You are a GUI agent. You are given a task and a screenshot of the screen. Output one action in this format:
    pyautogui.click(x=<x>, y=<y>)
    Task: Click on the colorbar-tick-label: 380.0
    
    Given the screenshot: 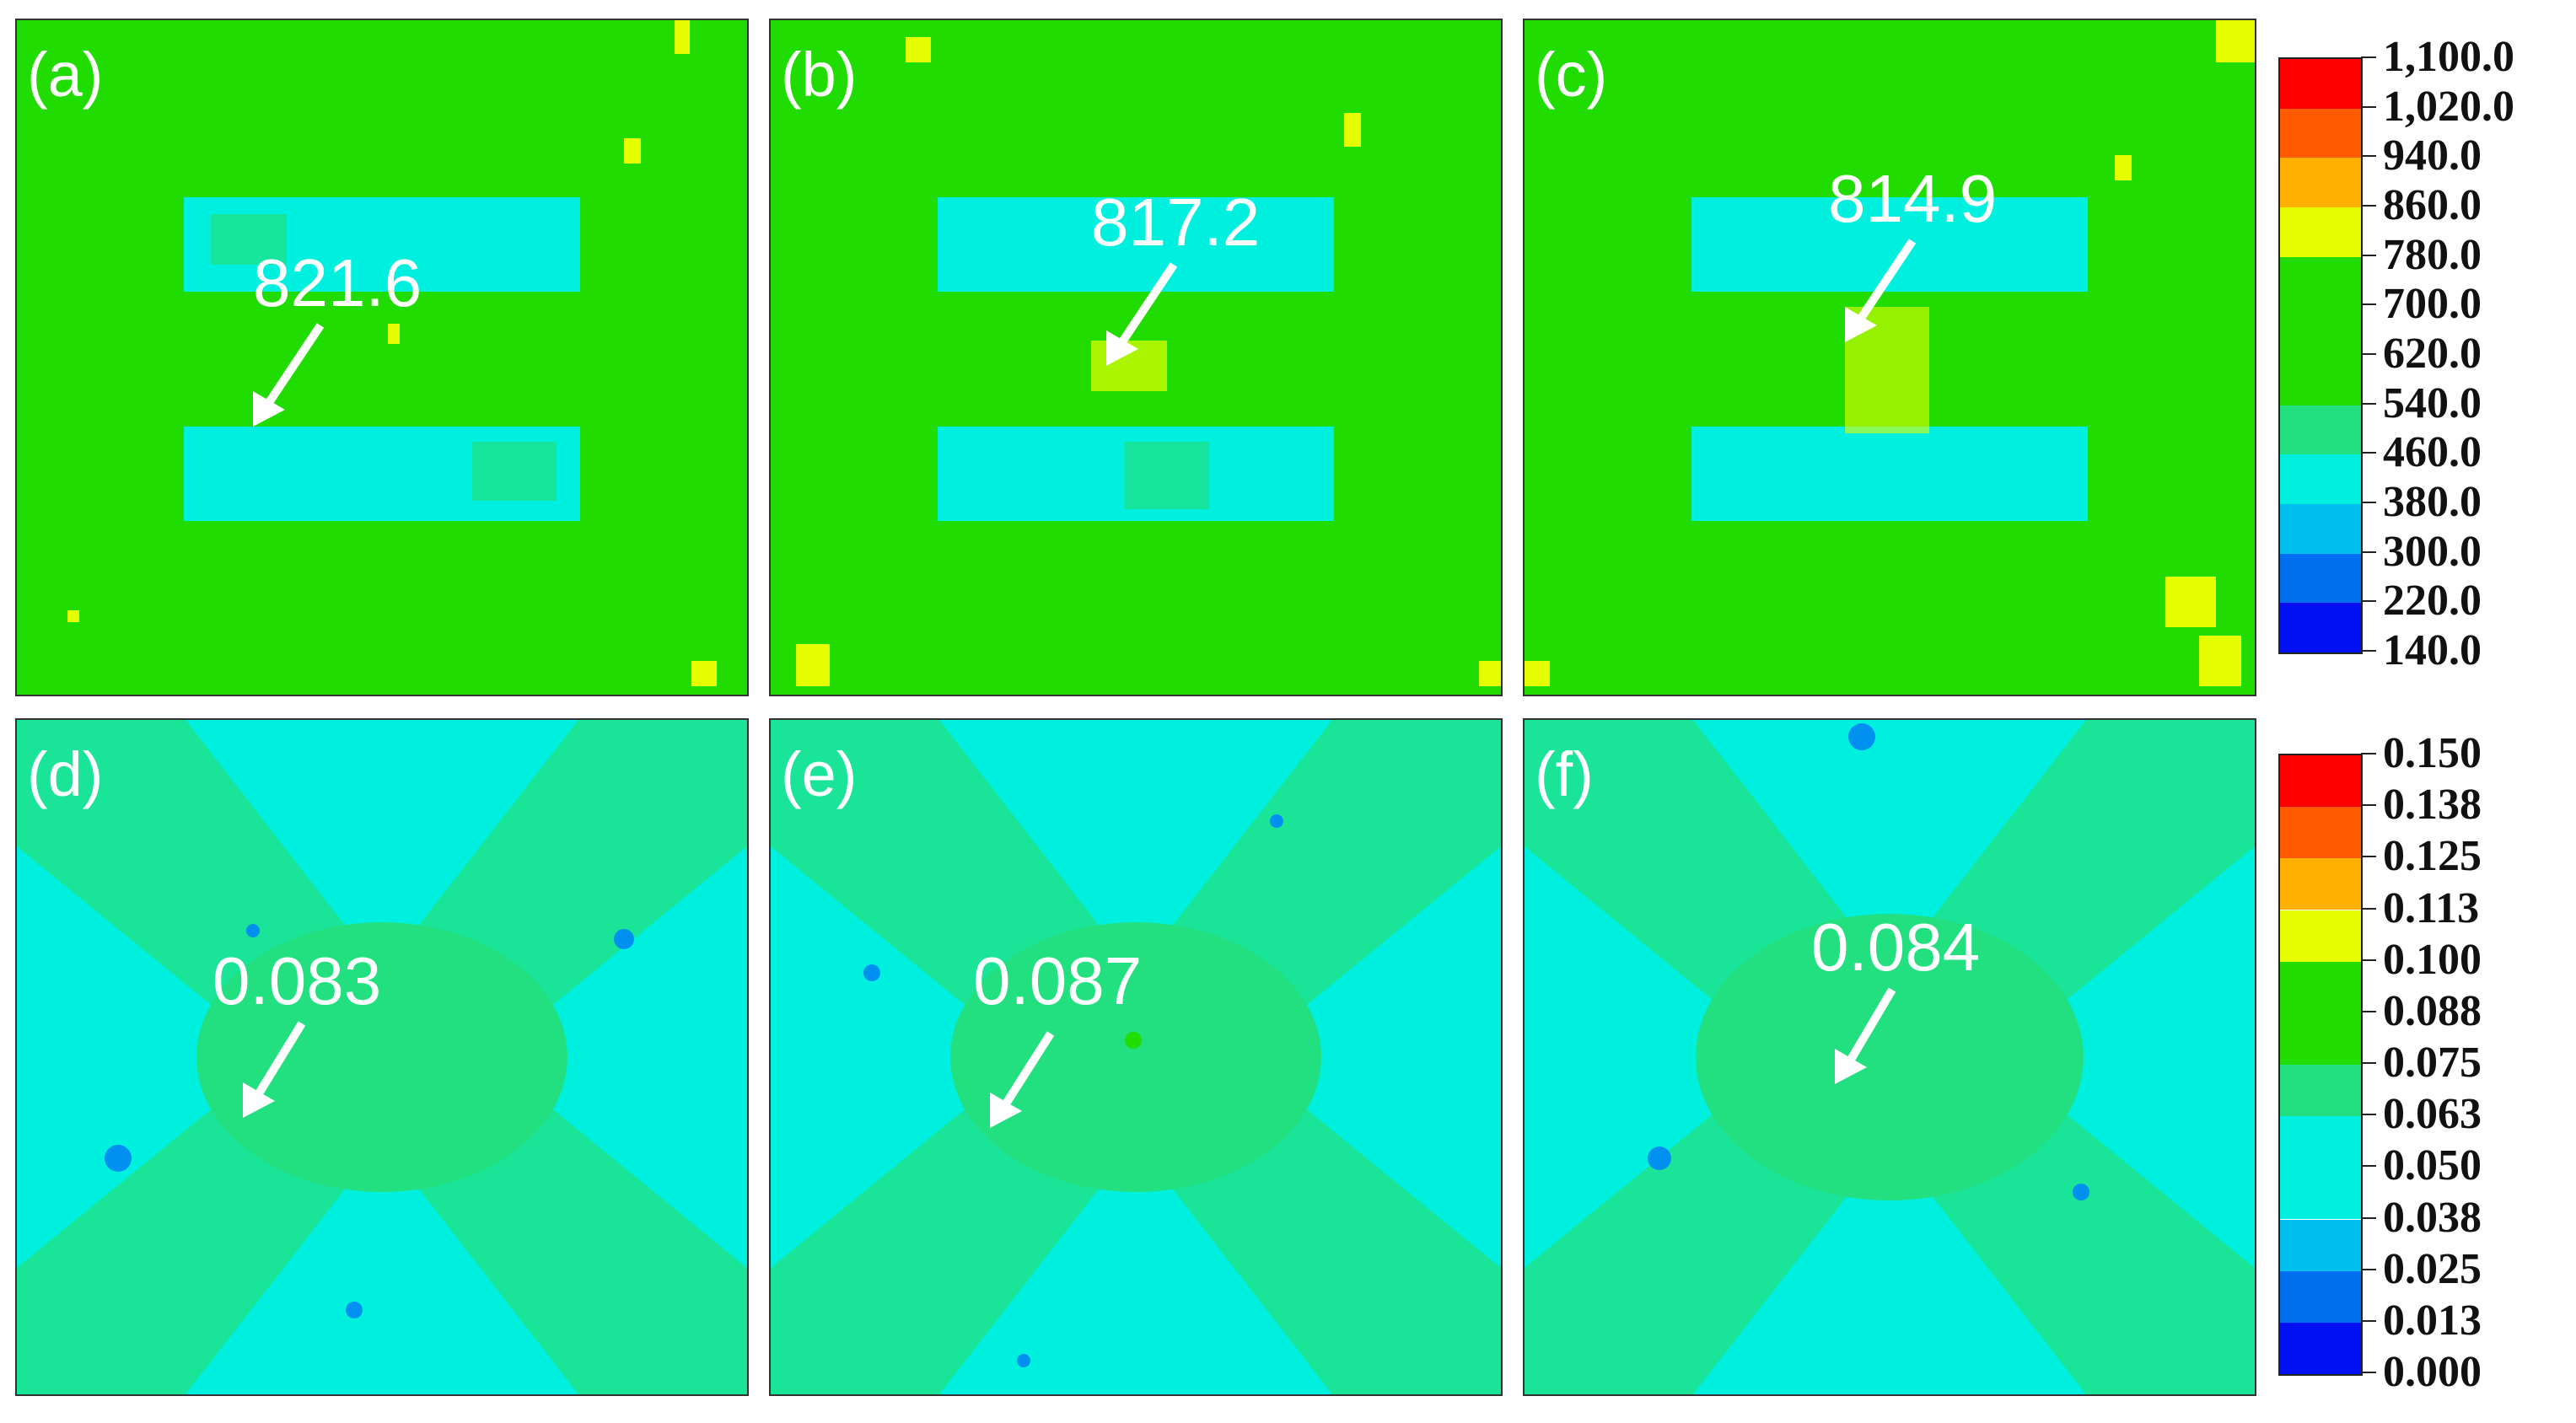 What is the action you would take?
    pyautogui.click(x=2432, y=502)
    